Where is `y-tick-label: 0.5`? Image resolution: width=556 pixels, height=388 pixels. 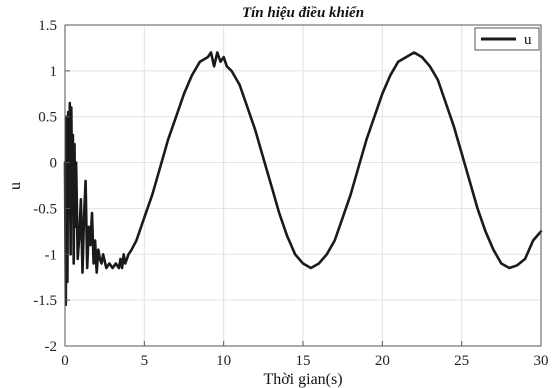 y-tick-label: 0.5 is located at coordinates (47, 118).